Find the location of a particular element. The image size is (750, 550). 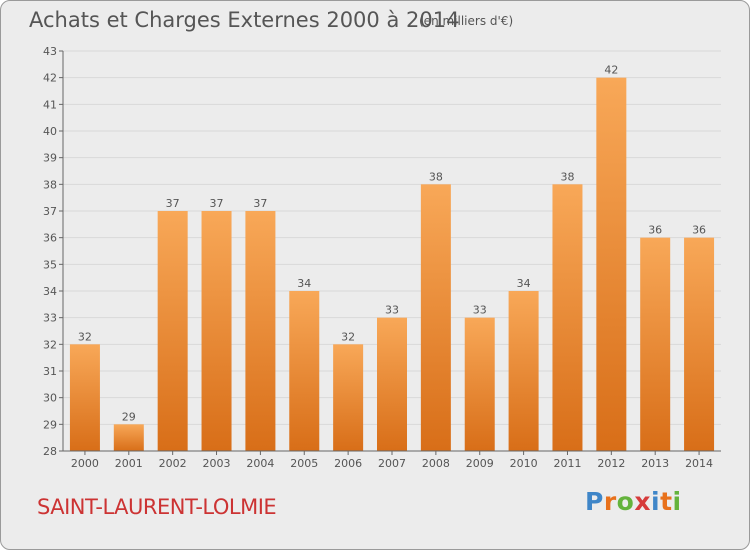

bar-2010 is located at coordinates (523, 371).